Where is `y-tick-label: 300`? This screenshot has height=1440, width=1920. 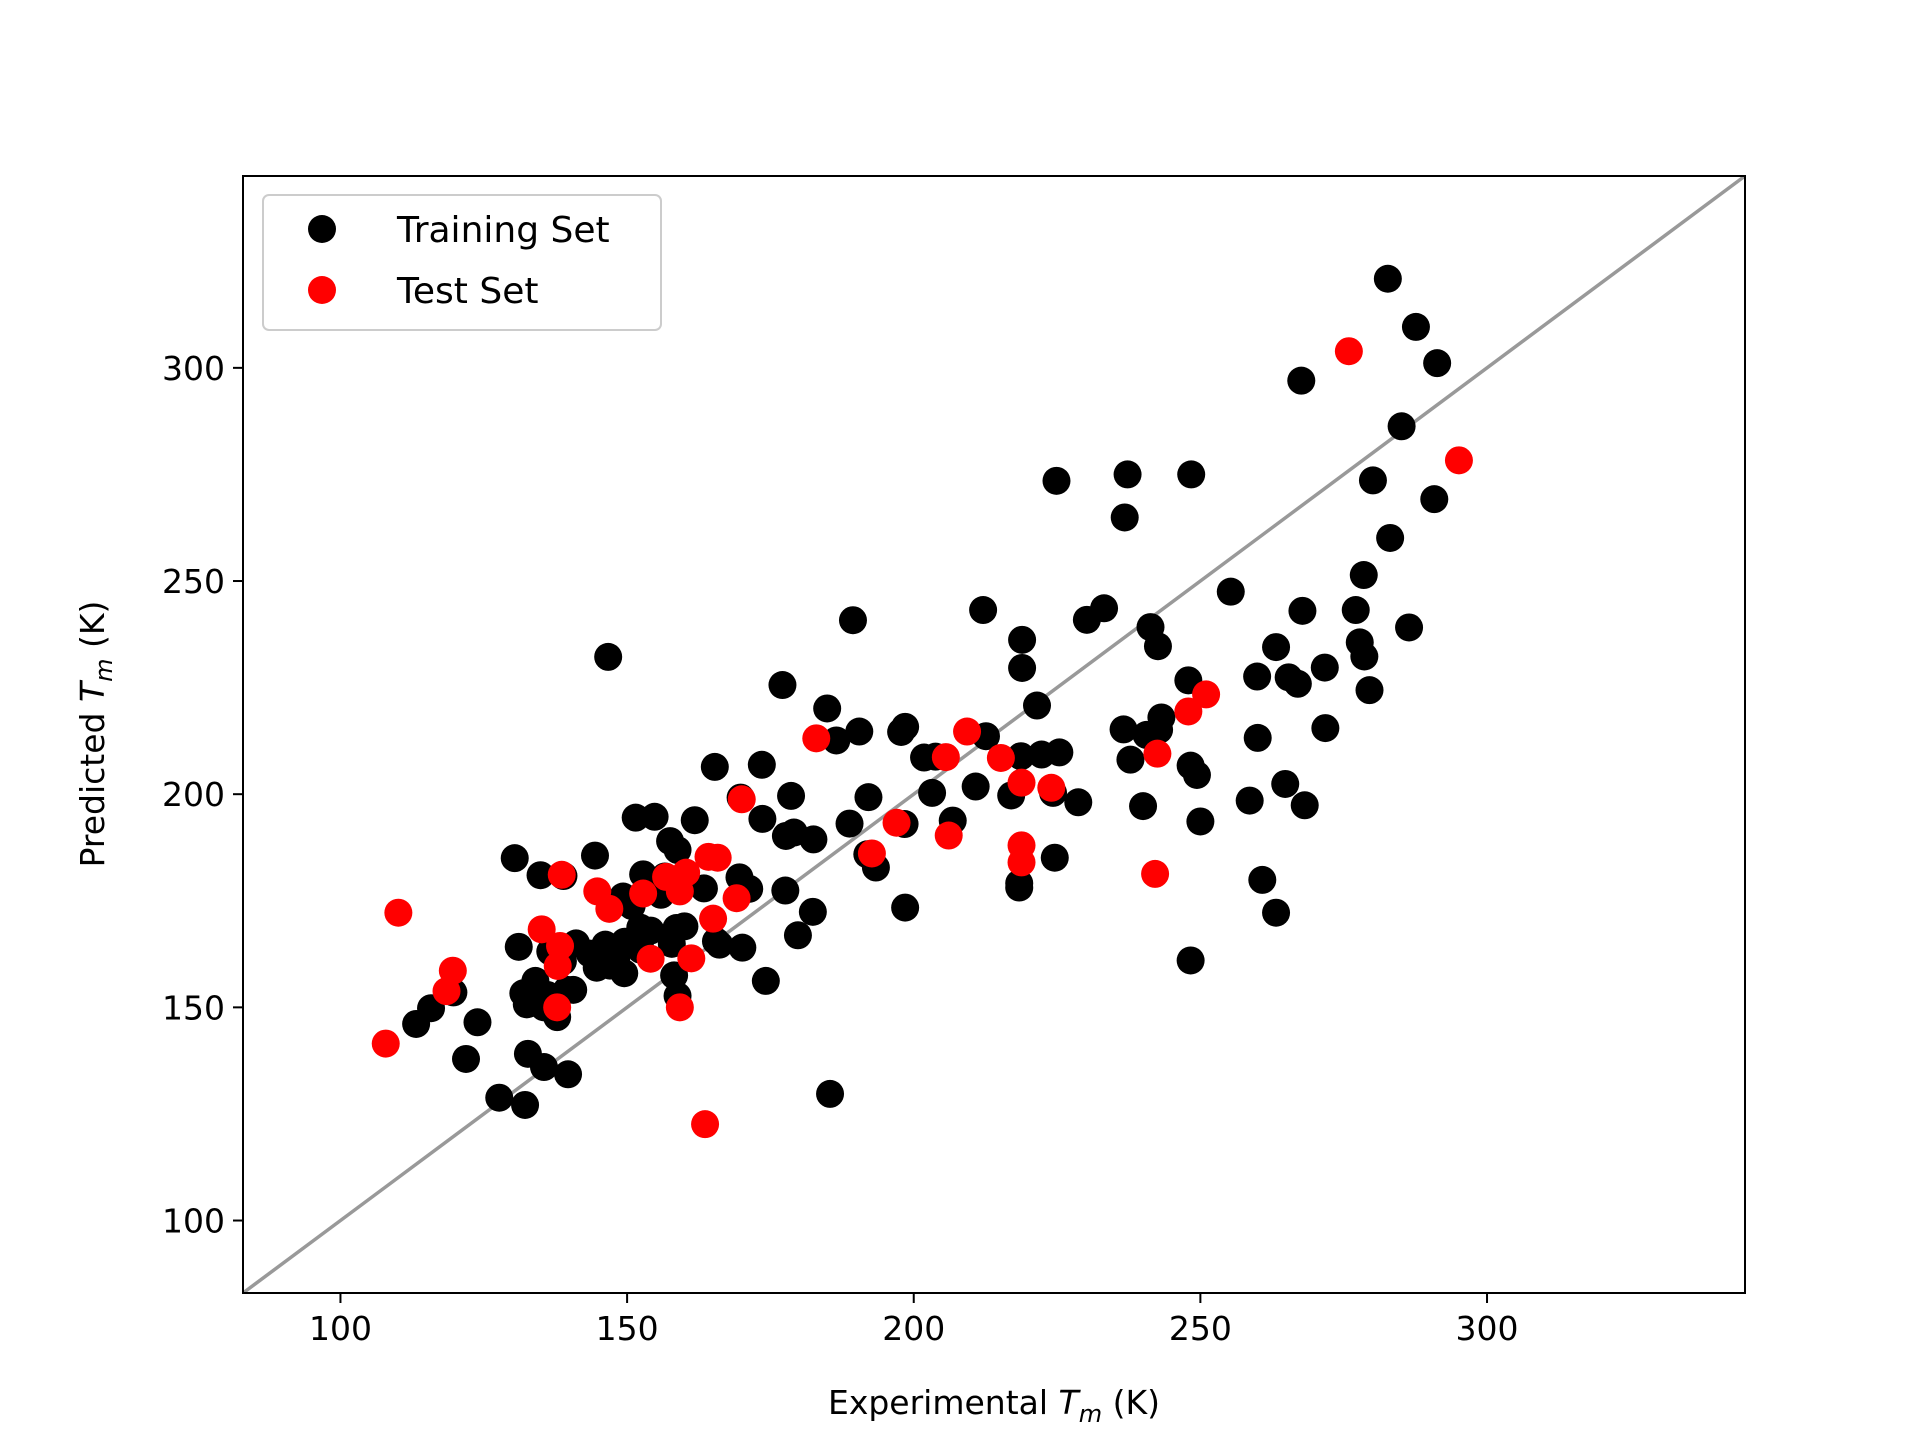
y-tick-label: 300 is located at coordinates (193, 368).